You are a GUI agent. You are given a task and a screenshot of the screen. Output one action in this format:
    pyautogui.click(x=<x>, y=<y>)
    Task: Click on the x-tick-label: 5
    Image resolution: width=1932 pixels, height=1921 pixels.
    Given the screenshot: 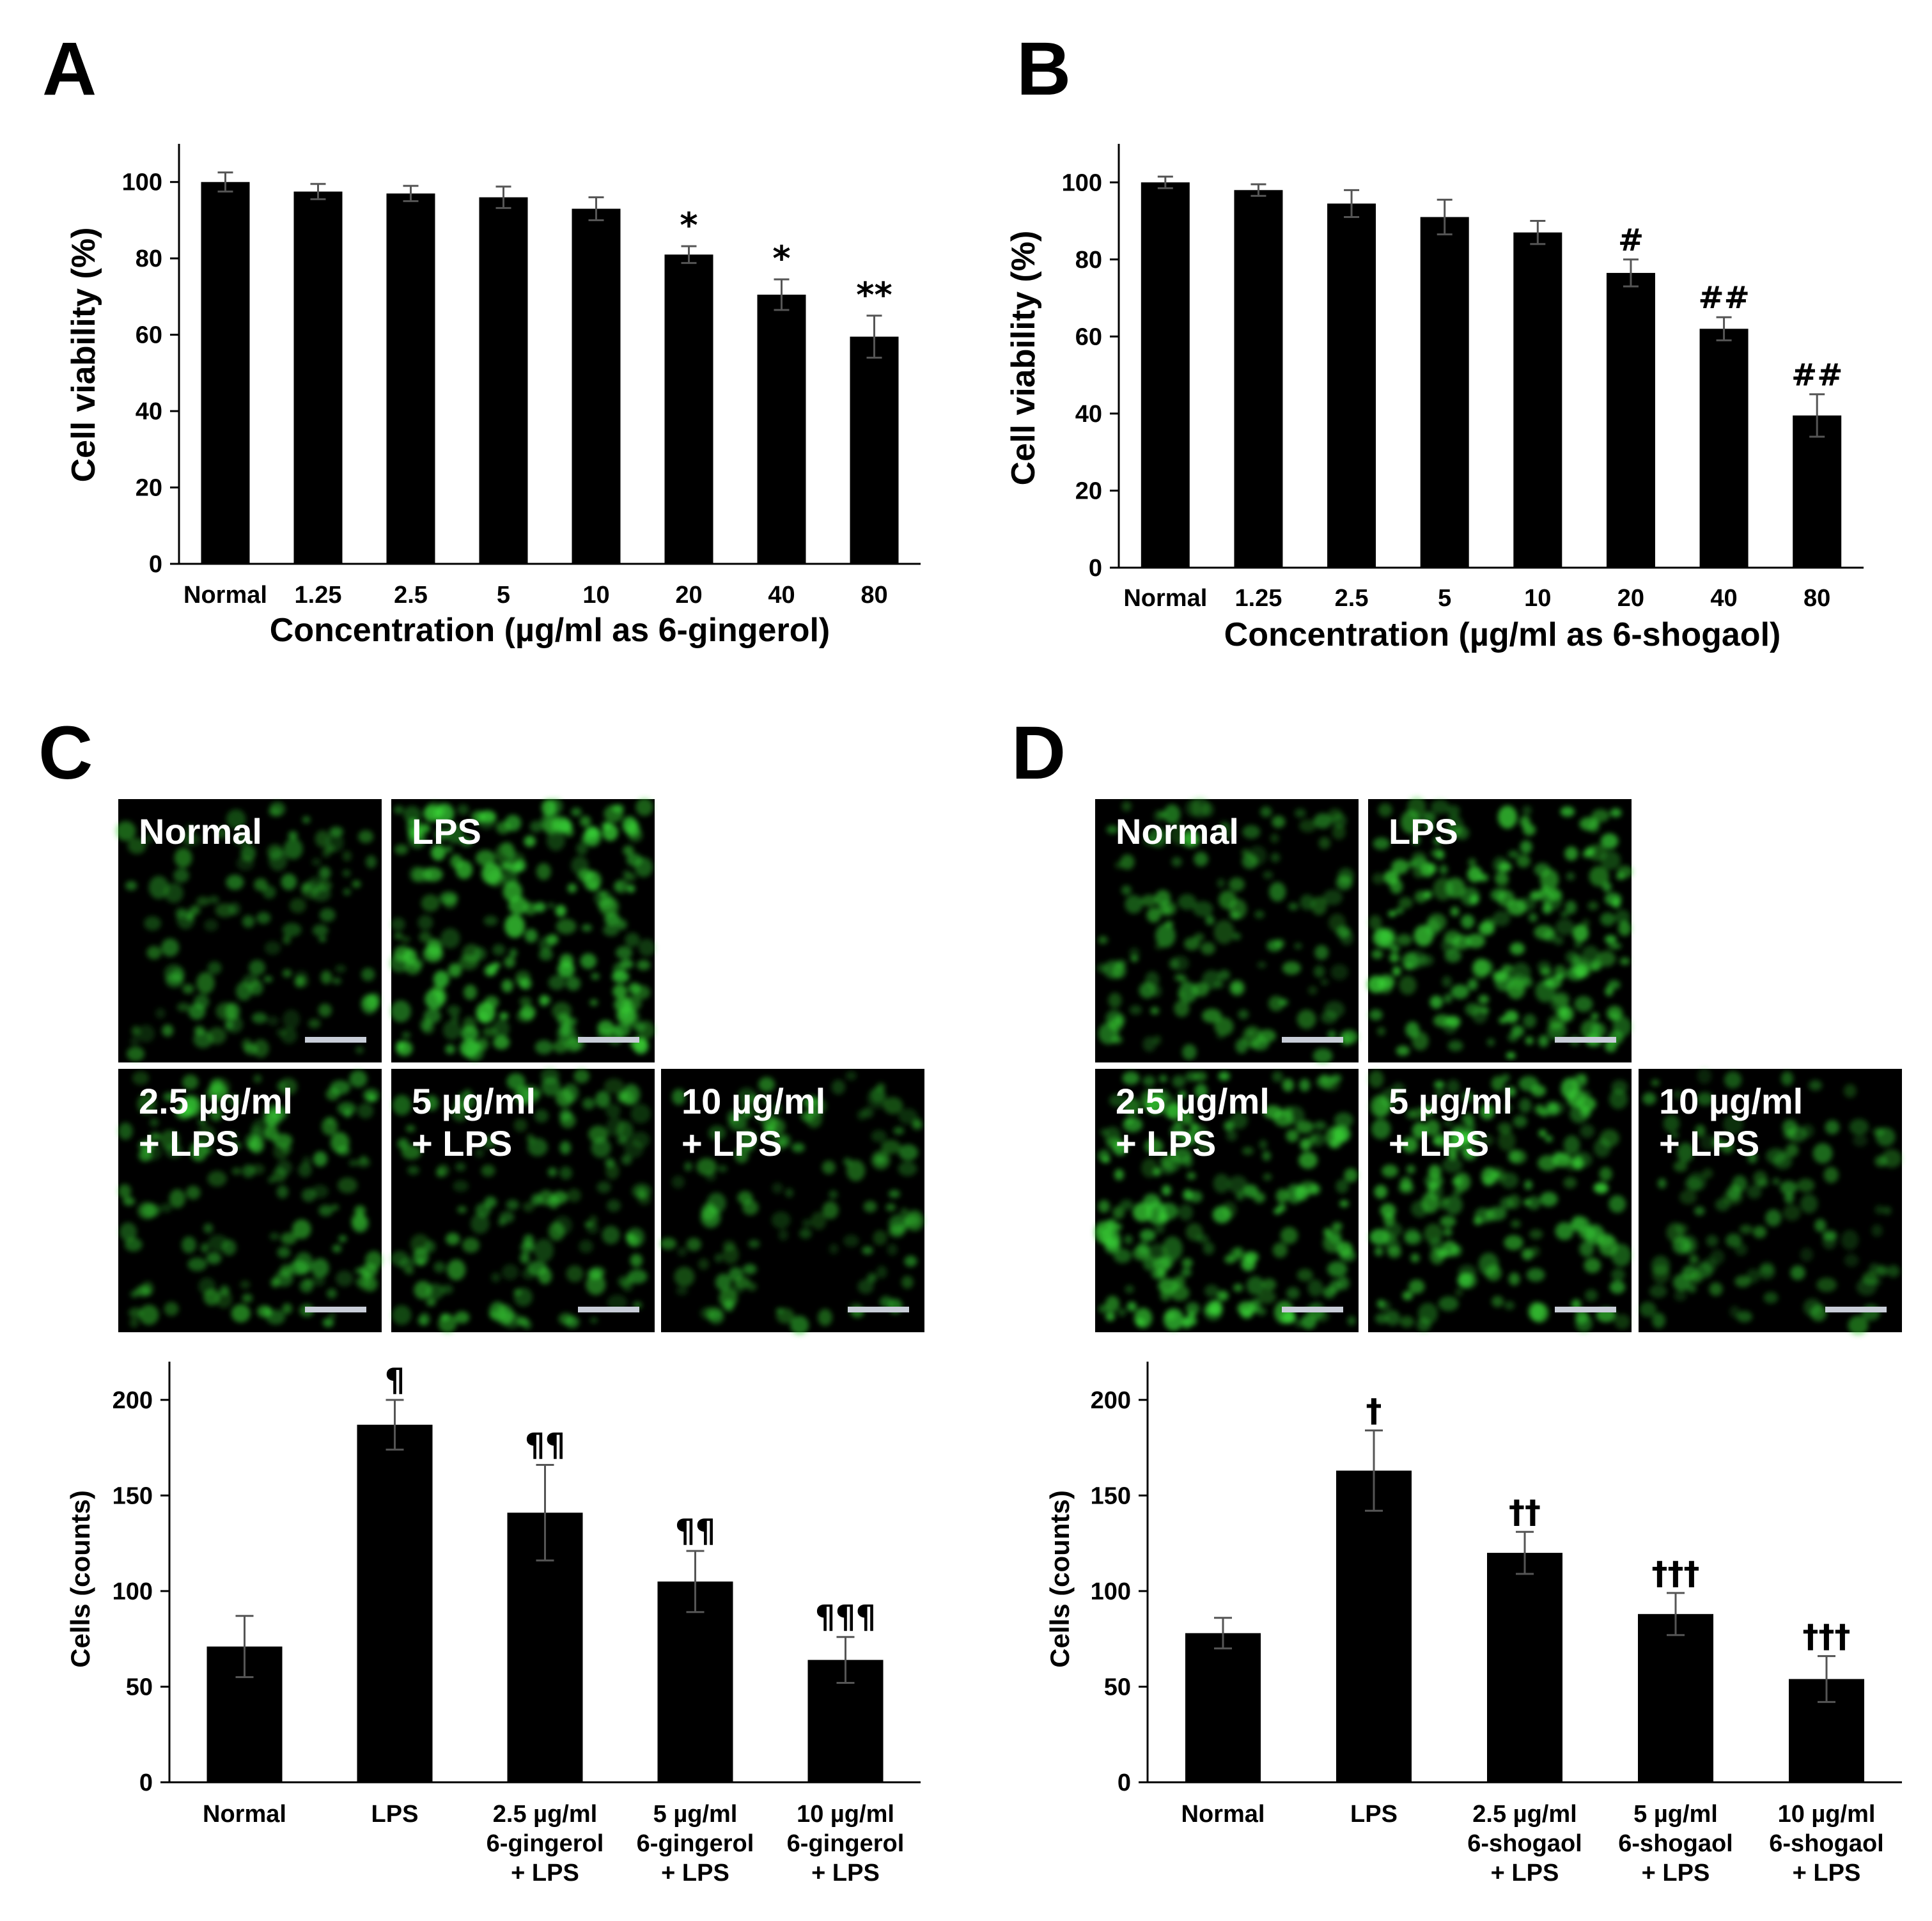 What is the action you would take?
    pyautogui.click(x=504, y=595)
    